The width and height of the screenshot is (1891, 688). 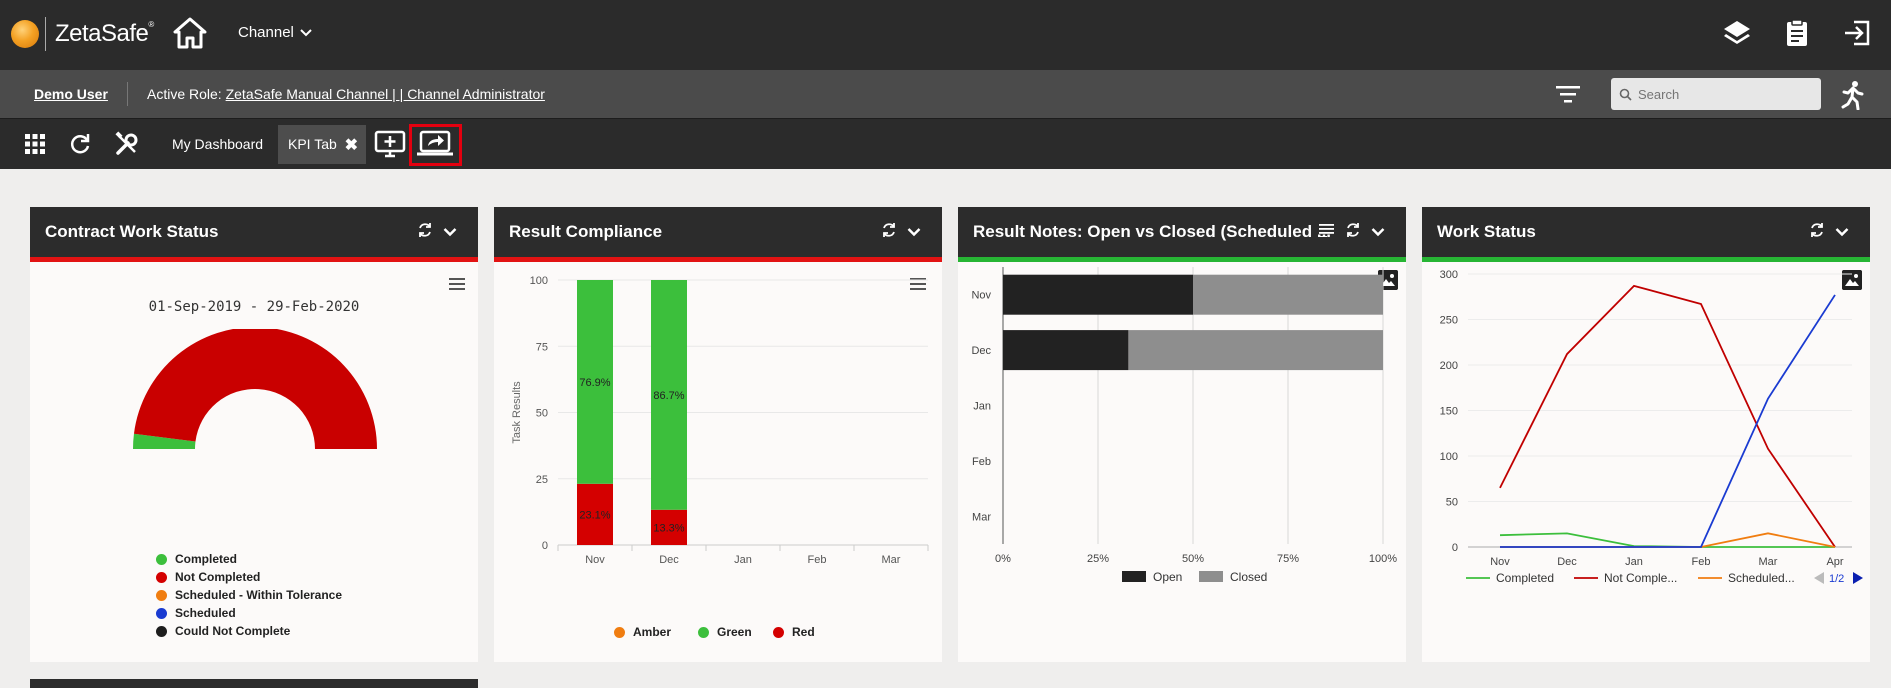 What do you see at coordinates (595, 382) in the screenshot?
I see `bar-green` at bounding box center [595, 382].